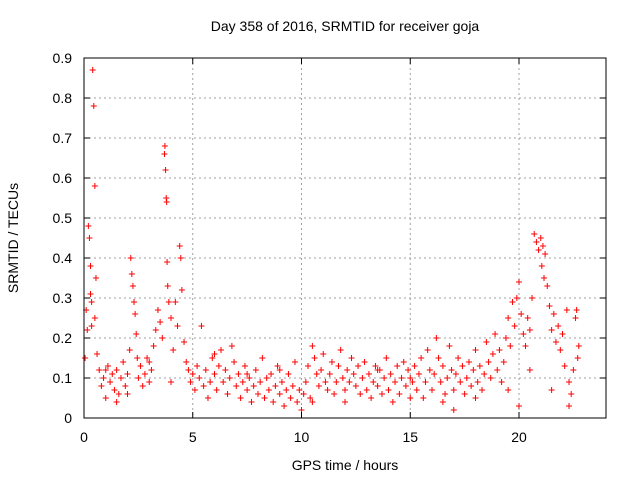 The image size is (640, 480). Describe the element at coordinates (63, 138) in the screenshot. I see `y-tick-label: 0.7` at that location.